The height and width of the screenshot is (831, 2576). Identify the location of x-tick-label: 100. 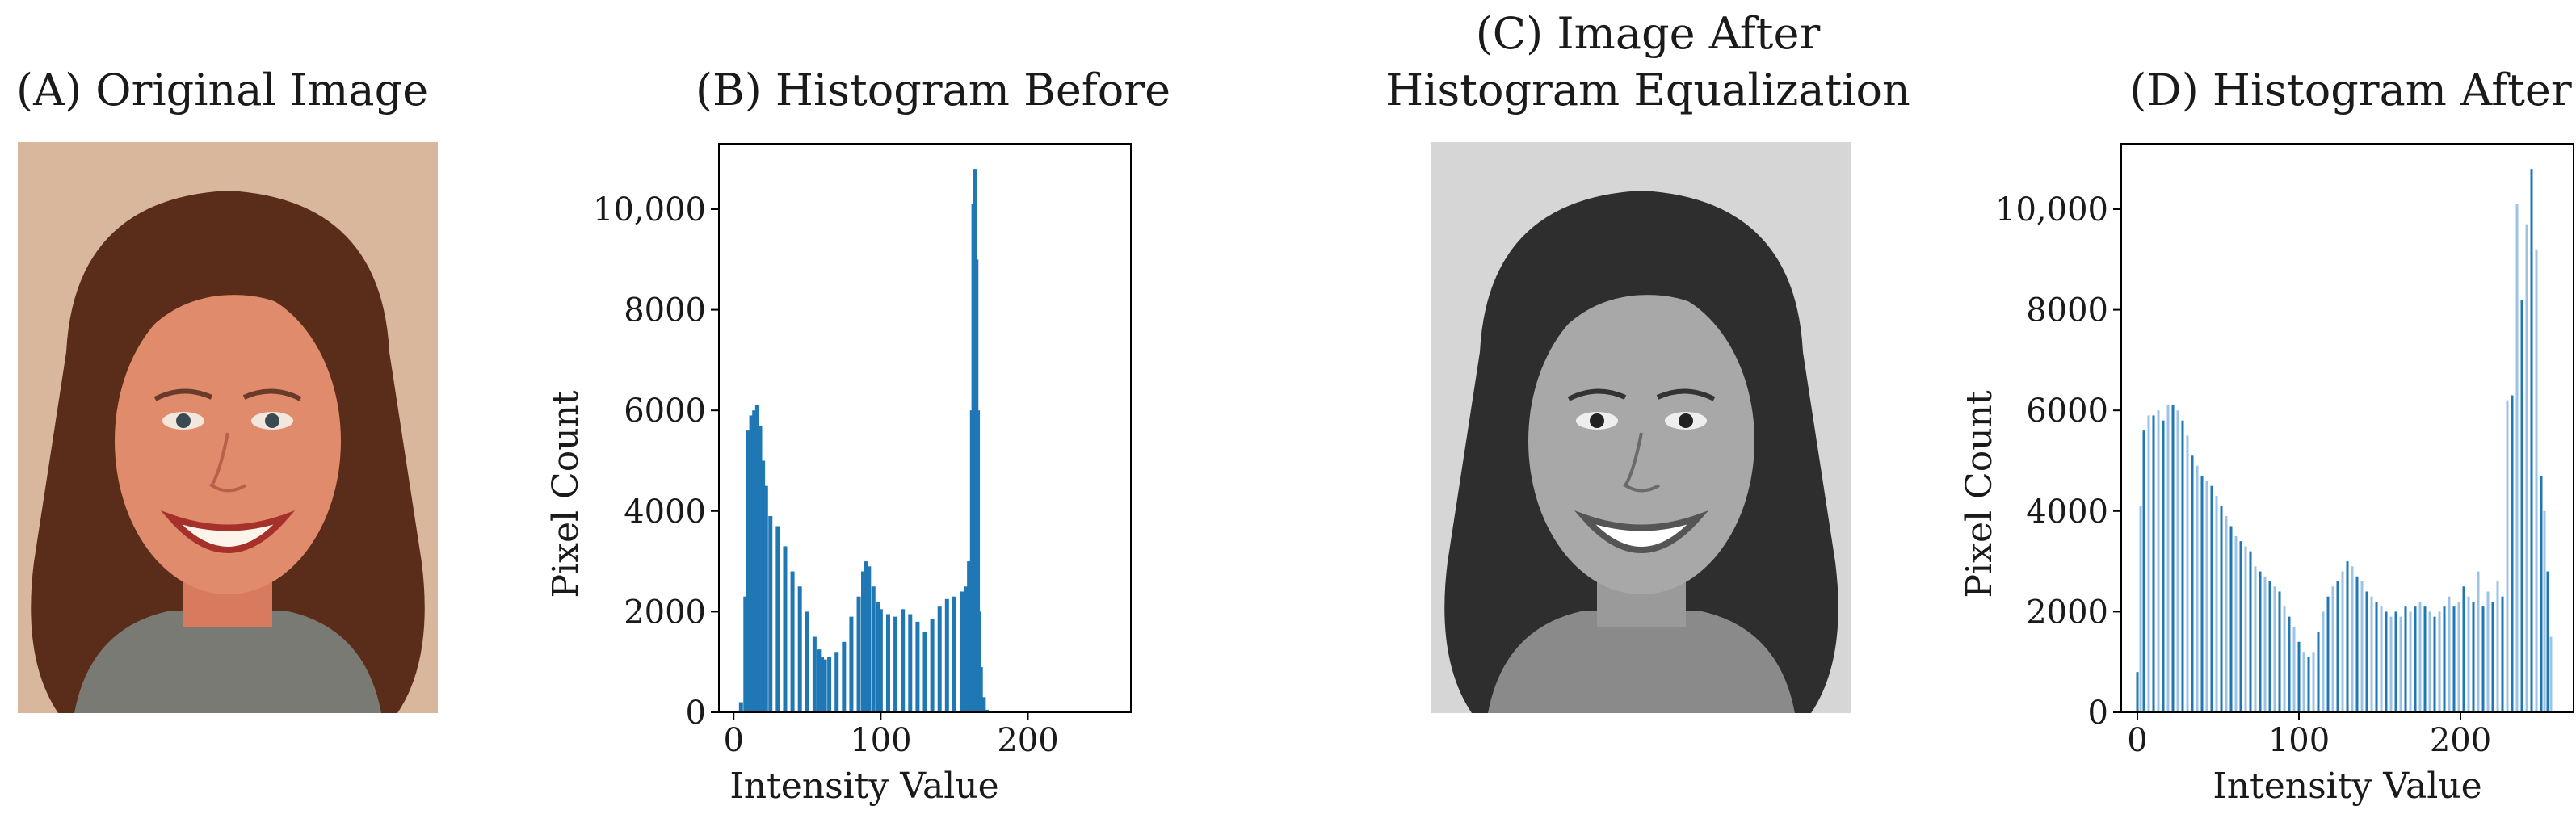
(2299, 740).